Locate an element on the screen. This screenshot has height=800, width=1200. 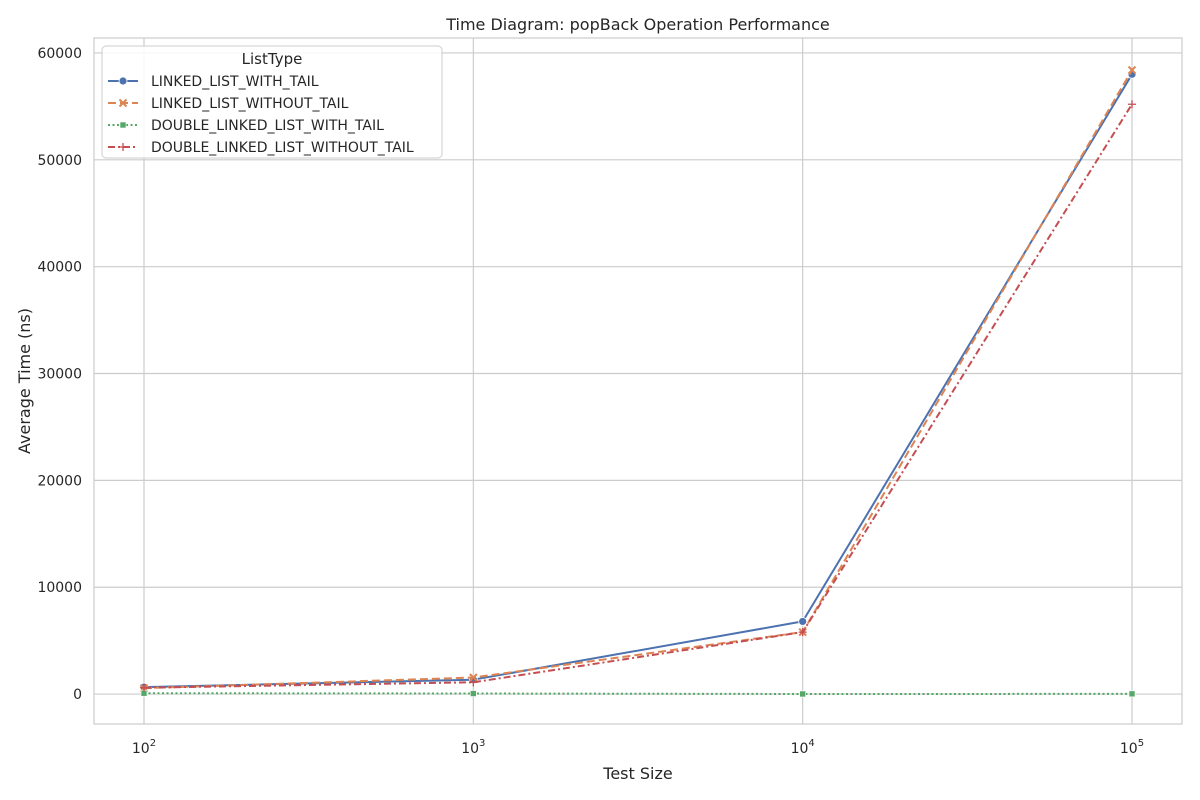
legend-box is located at coordinates (272, 102).